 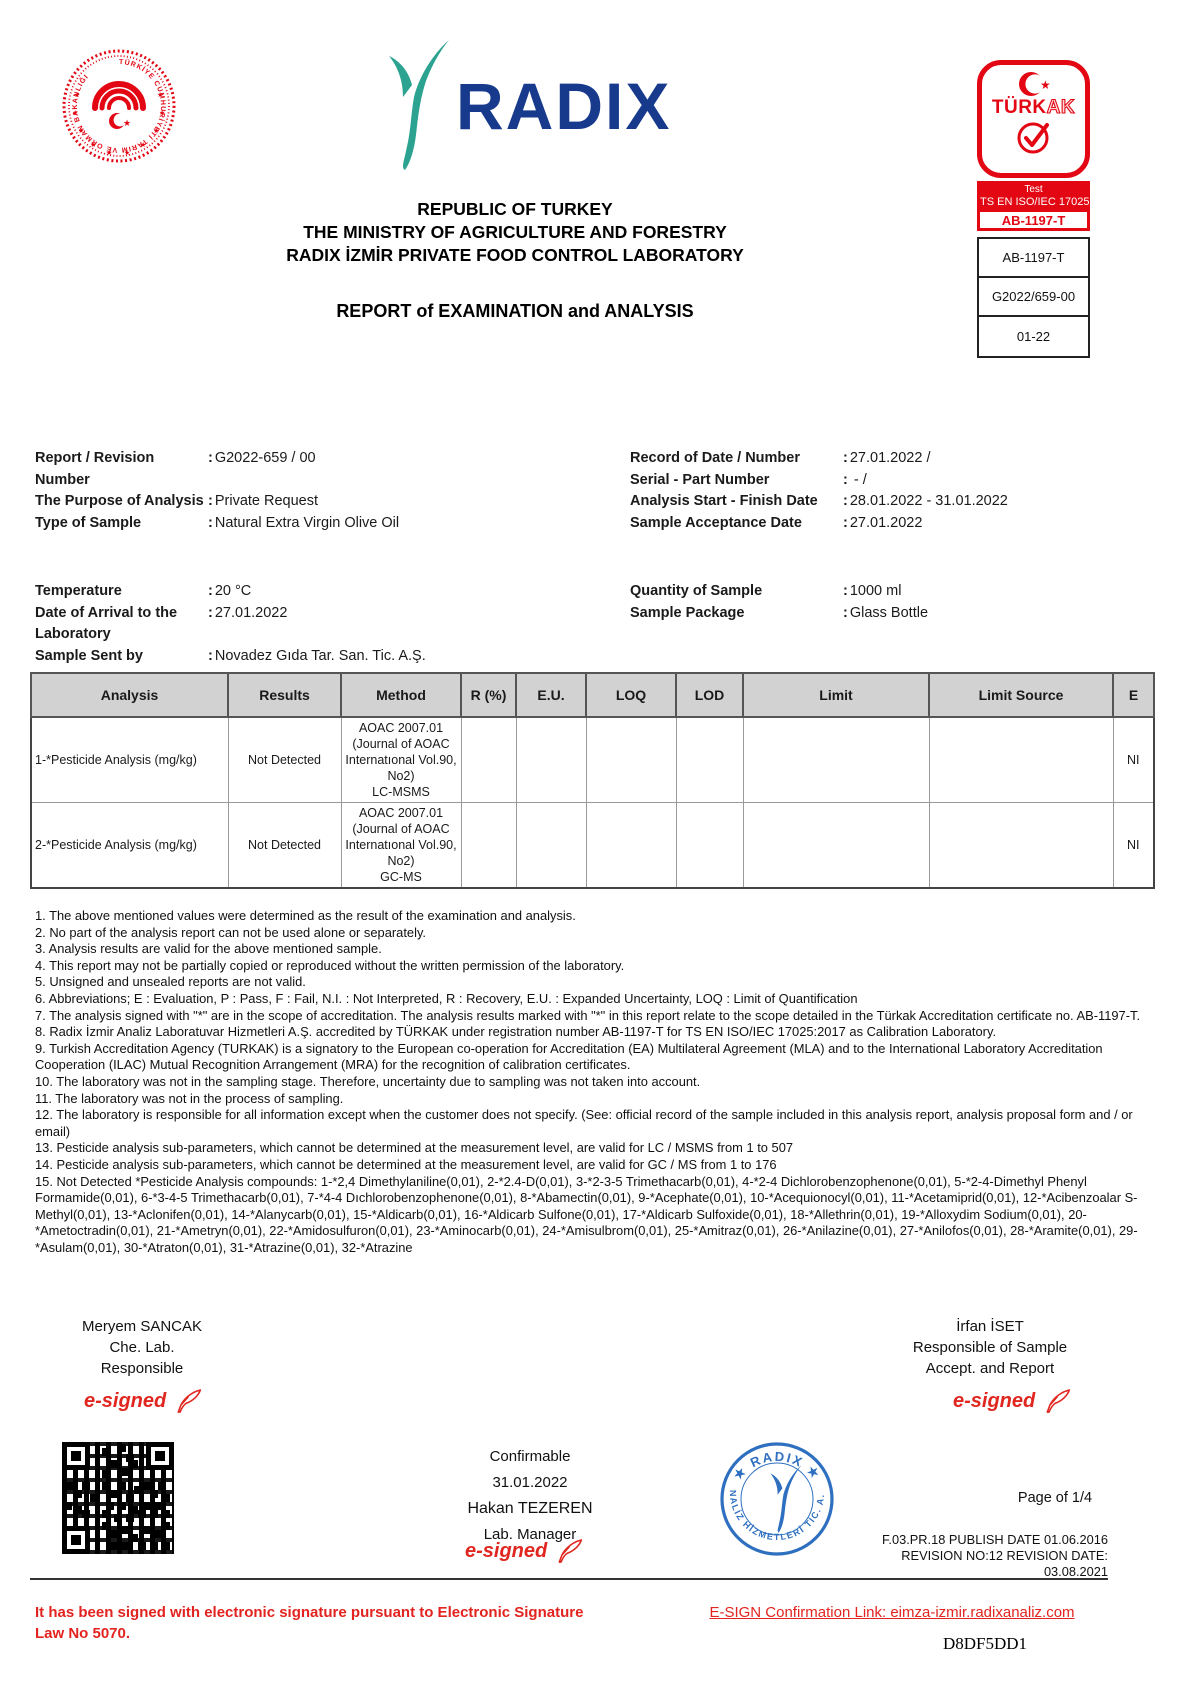 I want to click on info-label: Sample Acceptance Date, so click(x=716, y=522).